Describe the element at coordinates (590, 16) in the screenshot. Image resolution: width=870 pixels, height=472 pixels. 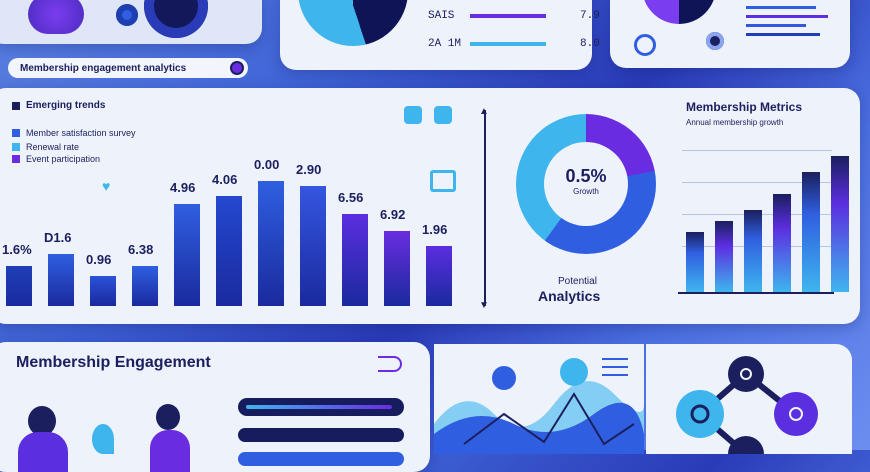
I see `row-1-value: 7.9` at that location.